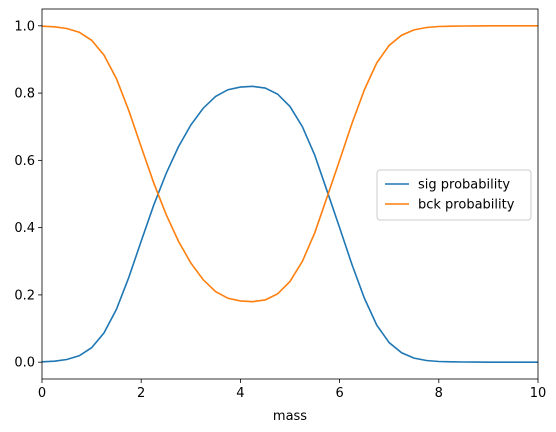  I want to click on y-tick-label: 0.8, so click(24, 94).